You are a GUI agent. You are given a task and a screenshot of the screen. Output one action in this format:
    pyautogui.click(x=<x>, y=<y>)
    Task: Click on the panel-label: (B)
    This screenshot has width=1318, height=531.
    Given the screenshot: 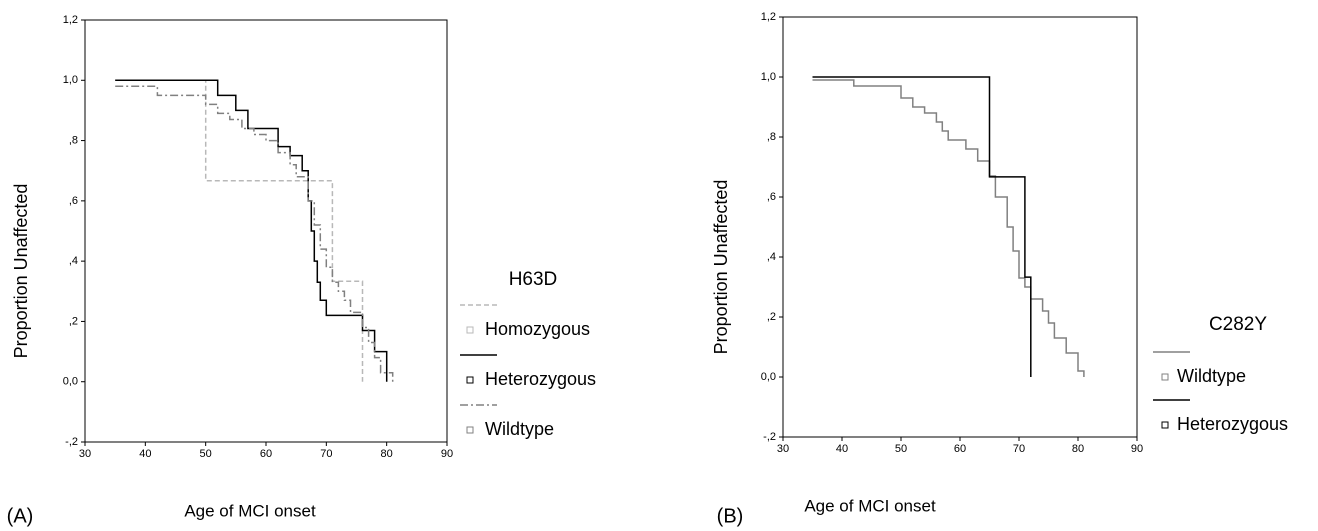 What is the action you would take?
    pyautogui.click(x=730, y=516)
    